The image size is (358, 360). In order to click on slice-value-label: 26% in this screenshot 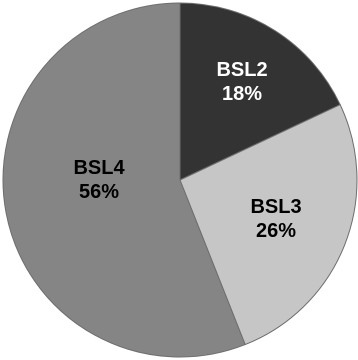, I will do `click(276, 231)`.